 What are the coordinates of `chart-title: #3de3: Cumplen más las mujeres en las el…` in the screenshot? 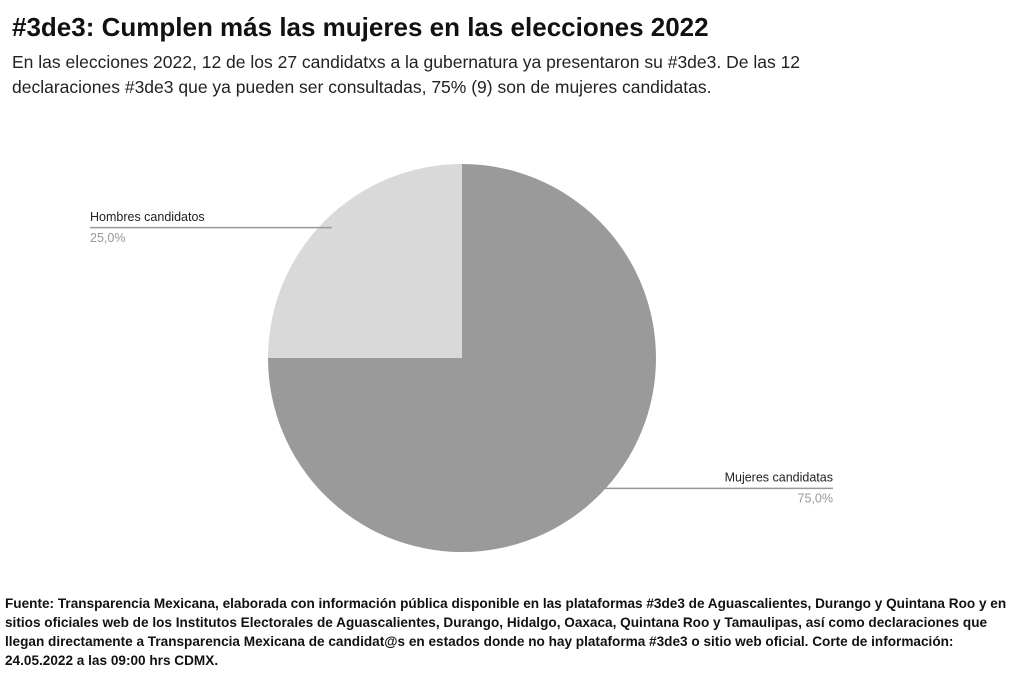 It's located at (360, 27).